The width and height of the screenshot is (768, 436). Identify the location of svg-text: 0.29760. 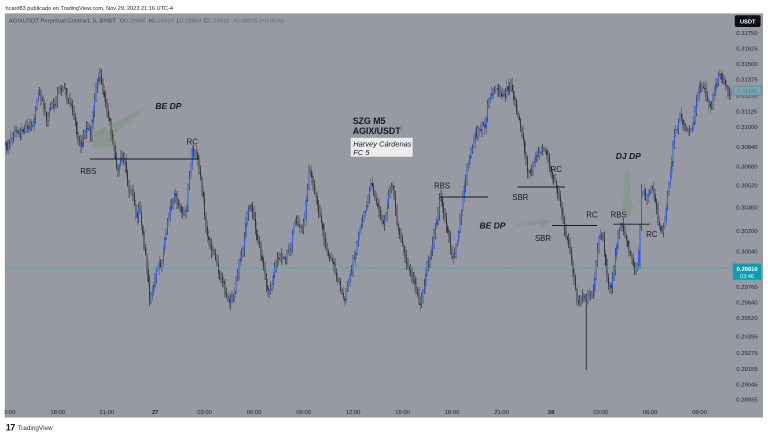
(747, 288).